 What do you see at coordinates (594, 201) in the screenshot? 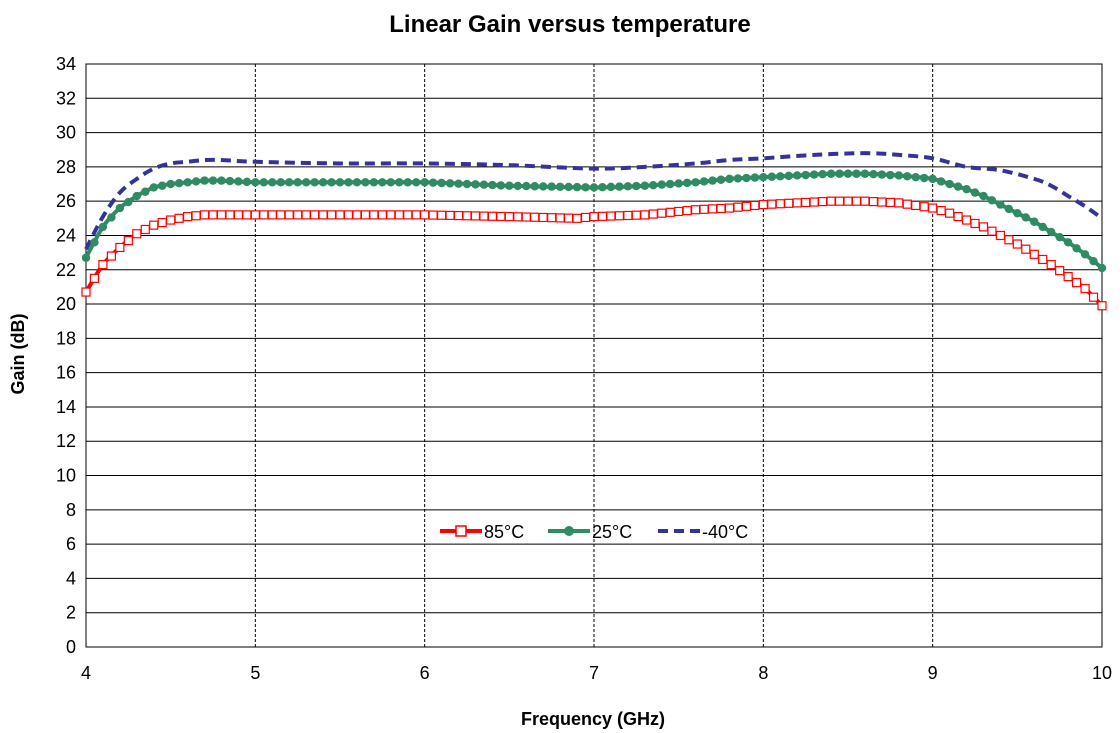
I see `series-line` at bounding box center [594, 201].